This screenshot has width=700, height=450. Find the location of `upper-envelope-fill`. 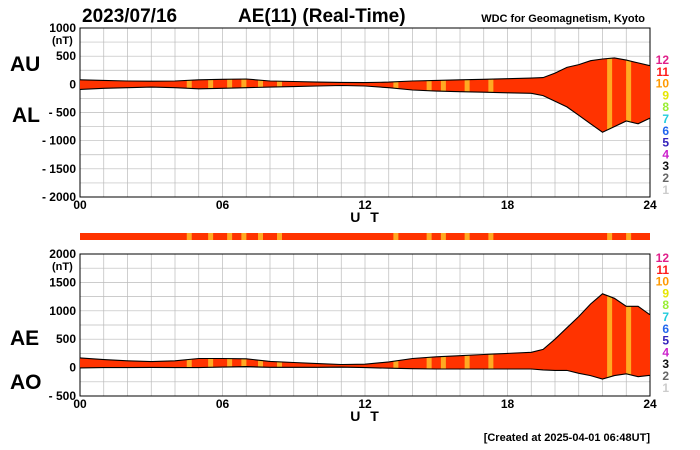

upper-envelope-fill is located at coordinates (365, 95).